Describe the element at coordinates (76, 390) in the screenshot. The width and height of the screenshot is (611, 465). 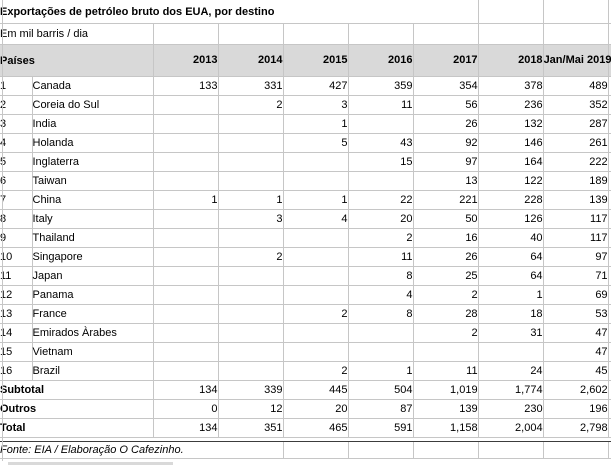
I see `summary-label-cell: Subtotal` at that location.